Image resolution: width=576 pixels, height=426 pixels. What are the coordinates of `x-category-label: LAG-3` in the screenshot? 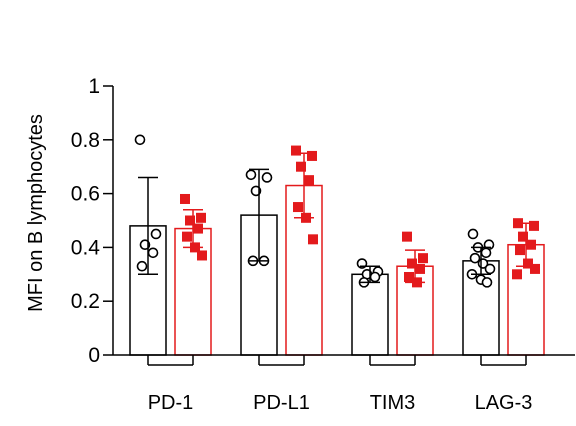 It's located at (504, 403).